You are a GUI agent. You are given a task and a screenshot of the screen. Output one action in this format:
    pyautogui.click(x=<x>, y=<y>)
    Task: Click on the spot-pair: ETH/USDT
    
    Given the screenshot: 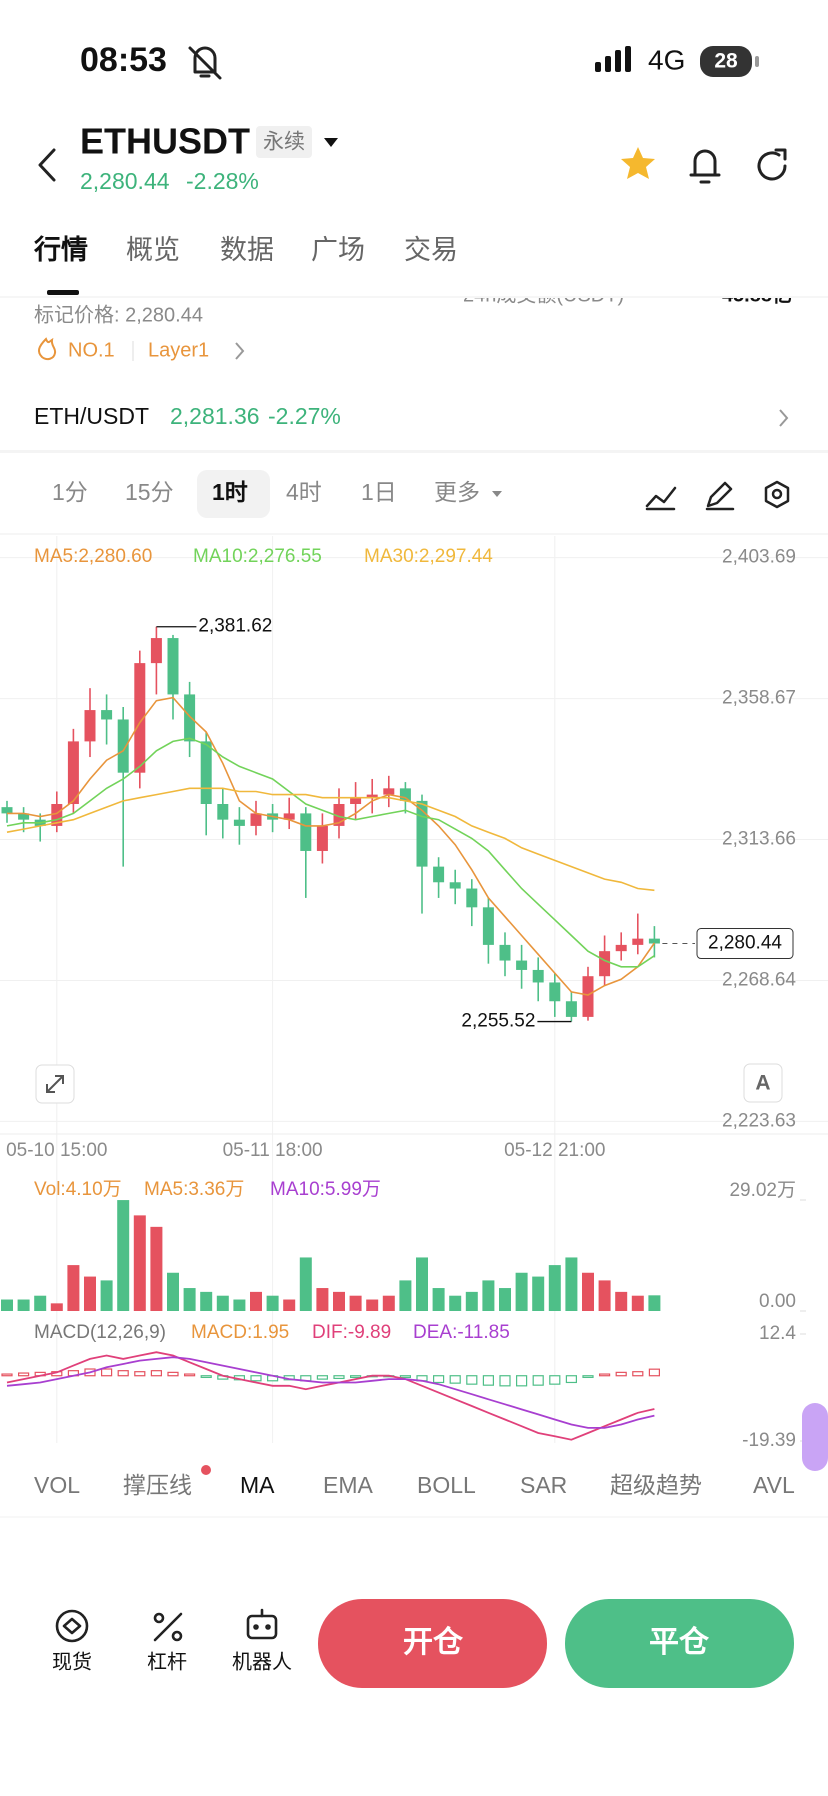 What is the action you would take?
    pyautogui.click(x=91, y=416)
    